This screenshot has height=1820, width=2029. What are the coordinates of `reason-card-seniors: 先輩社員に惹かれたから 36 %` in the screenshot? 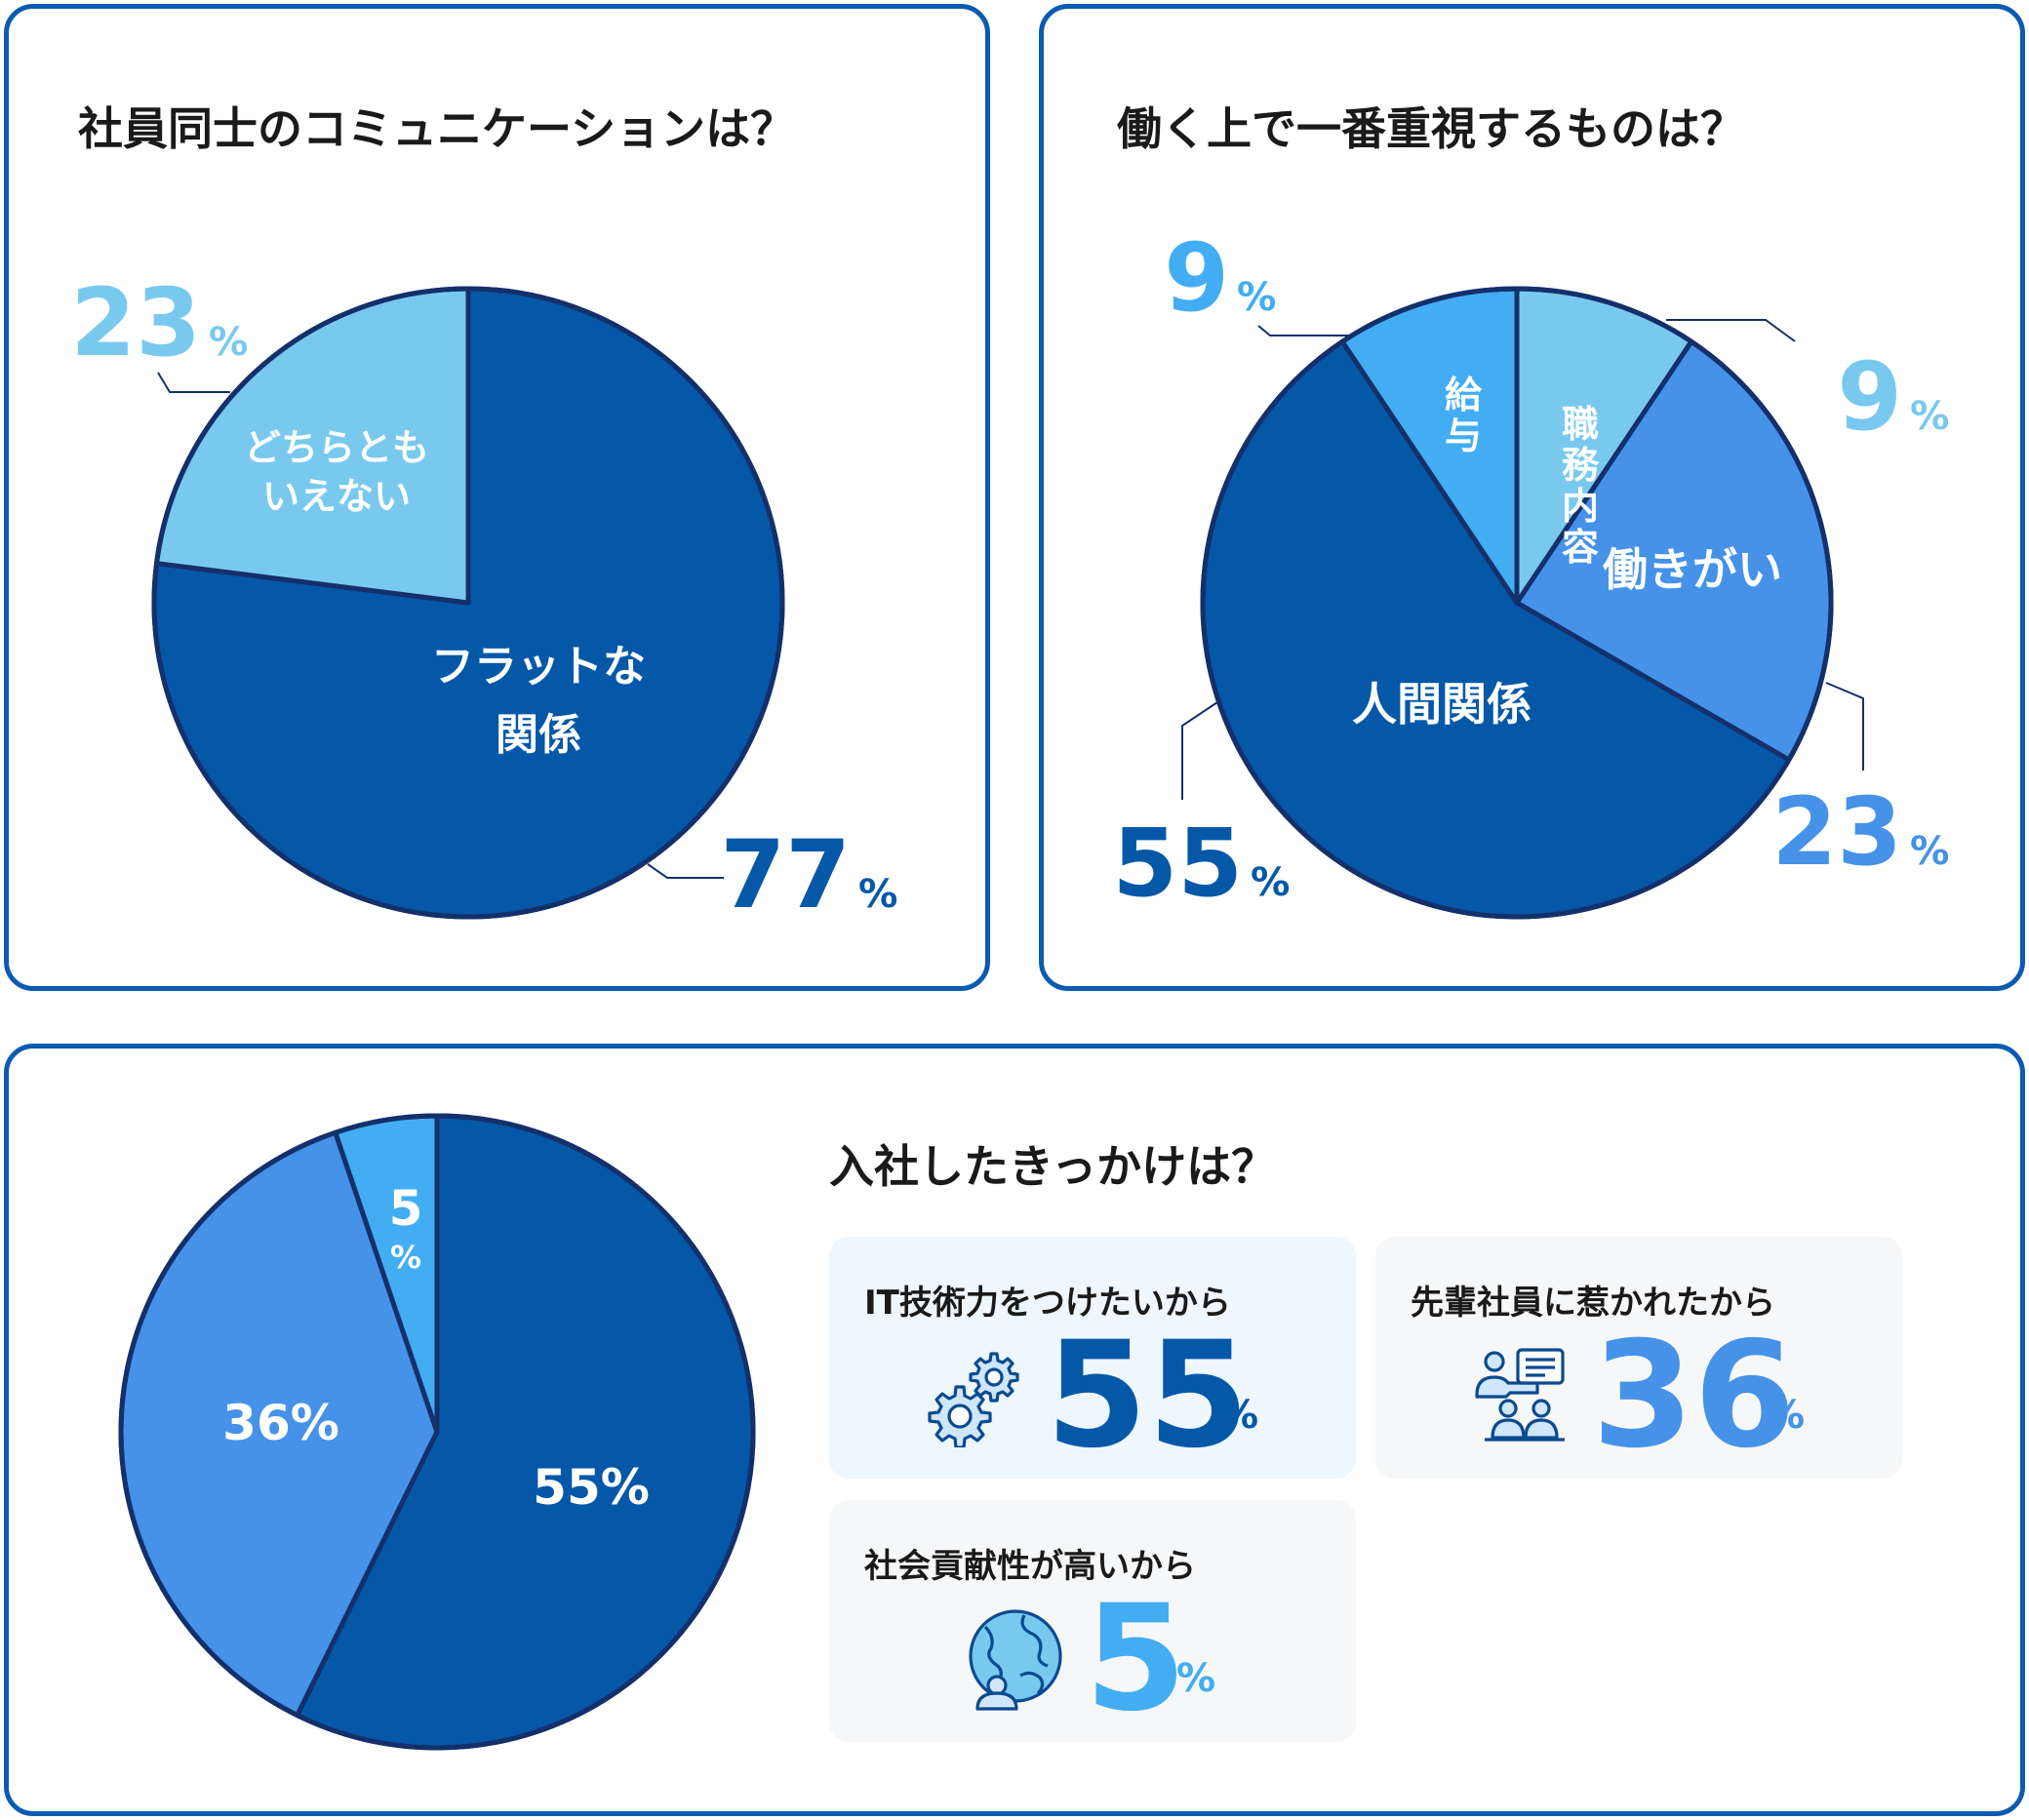 It's located at (1638, 1358).